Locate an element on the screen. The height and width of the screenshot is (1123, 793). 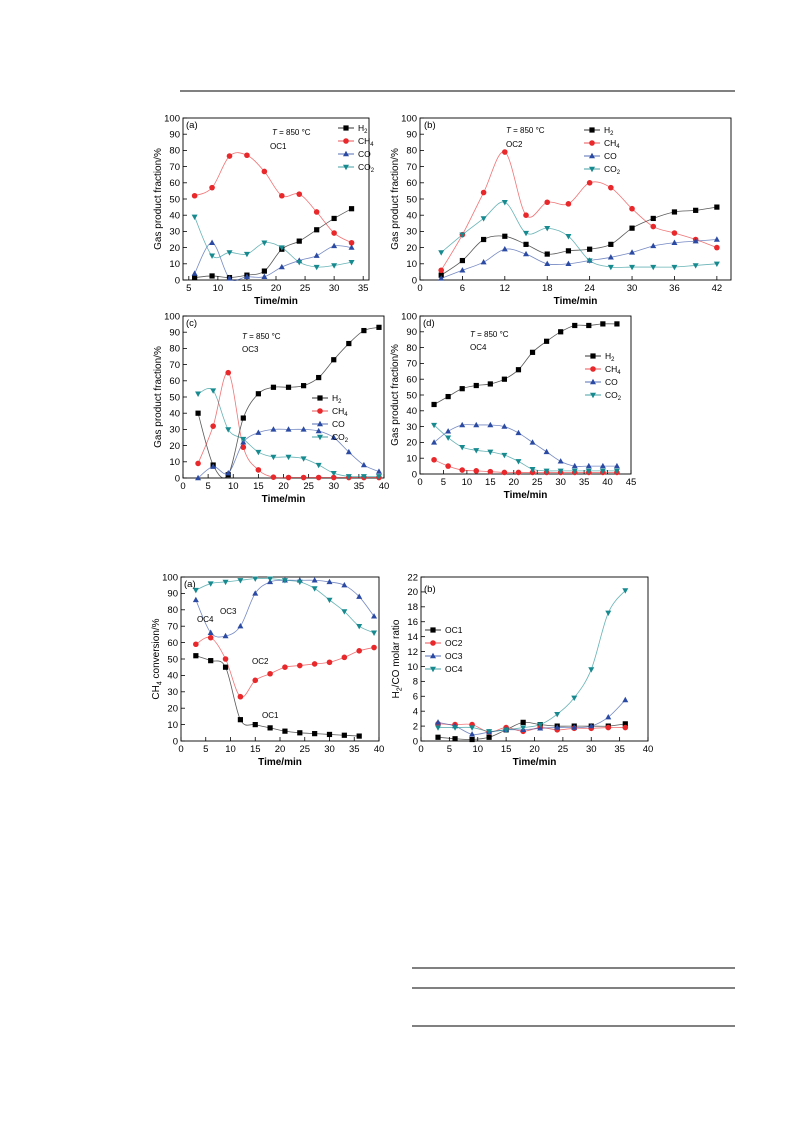
y-tick-label: 70 is located at coordinates (411, 167).